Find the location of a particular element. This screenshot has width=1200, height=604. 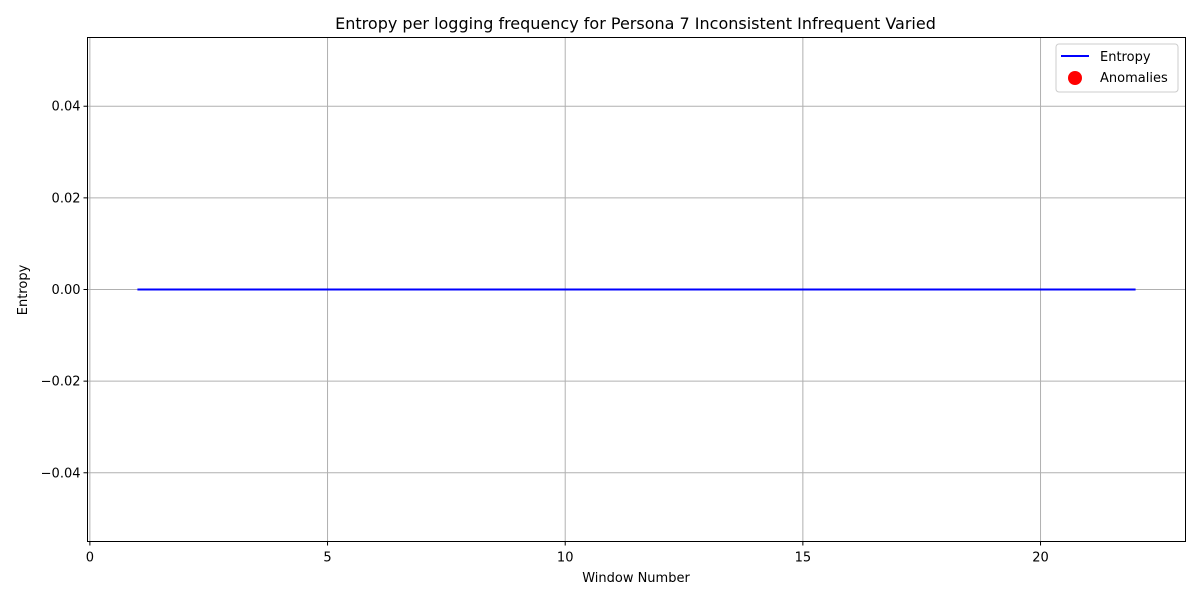

x-axis-label: Window Number is located at coordinates (636, 578).